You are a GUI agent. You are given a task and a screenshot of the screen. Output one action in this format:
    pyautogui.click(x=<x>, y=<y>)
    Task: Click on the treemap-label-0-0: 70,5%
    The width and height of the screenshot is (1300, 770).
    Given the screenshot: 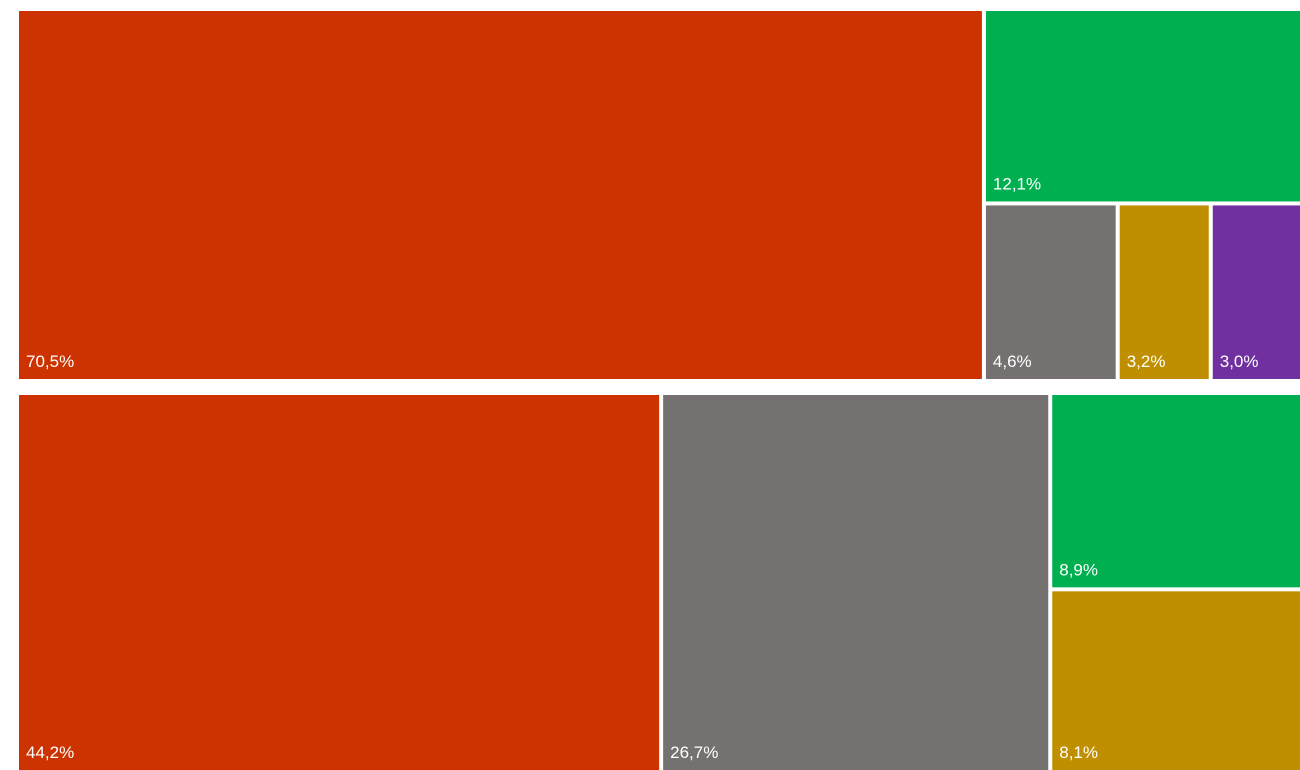 What is the action you would take?
    pyautogui.click(x=50, y=361)
    